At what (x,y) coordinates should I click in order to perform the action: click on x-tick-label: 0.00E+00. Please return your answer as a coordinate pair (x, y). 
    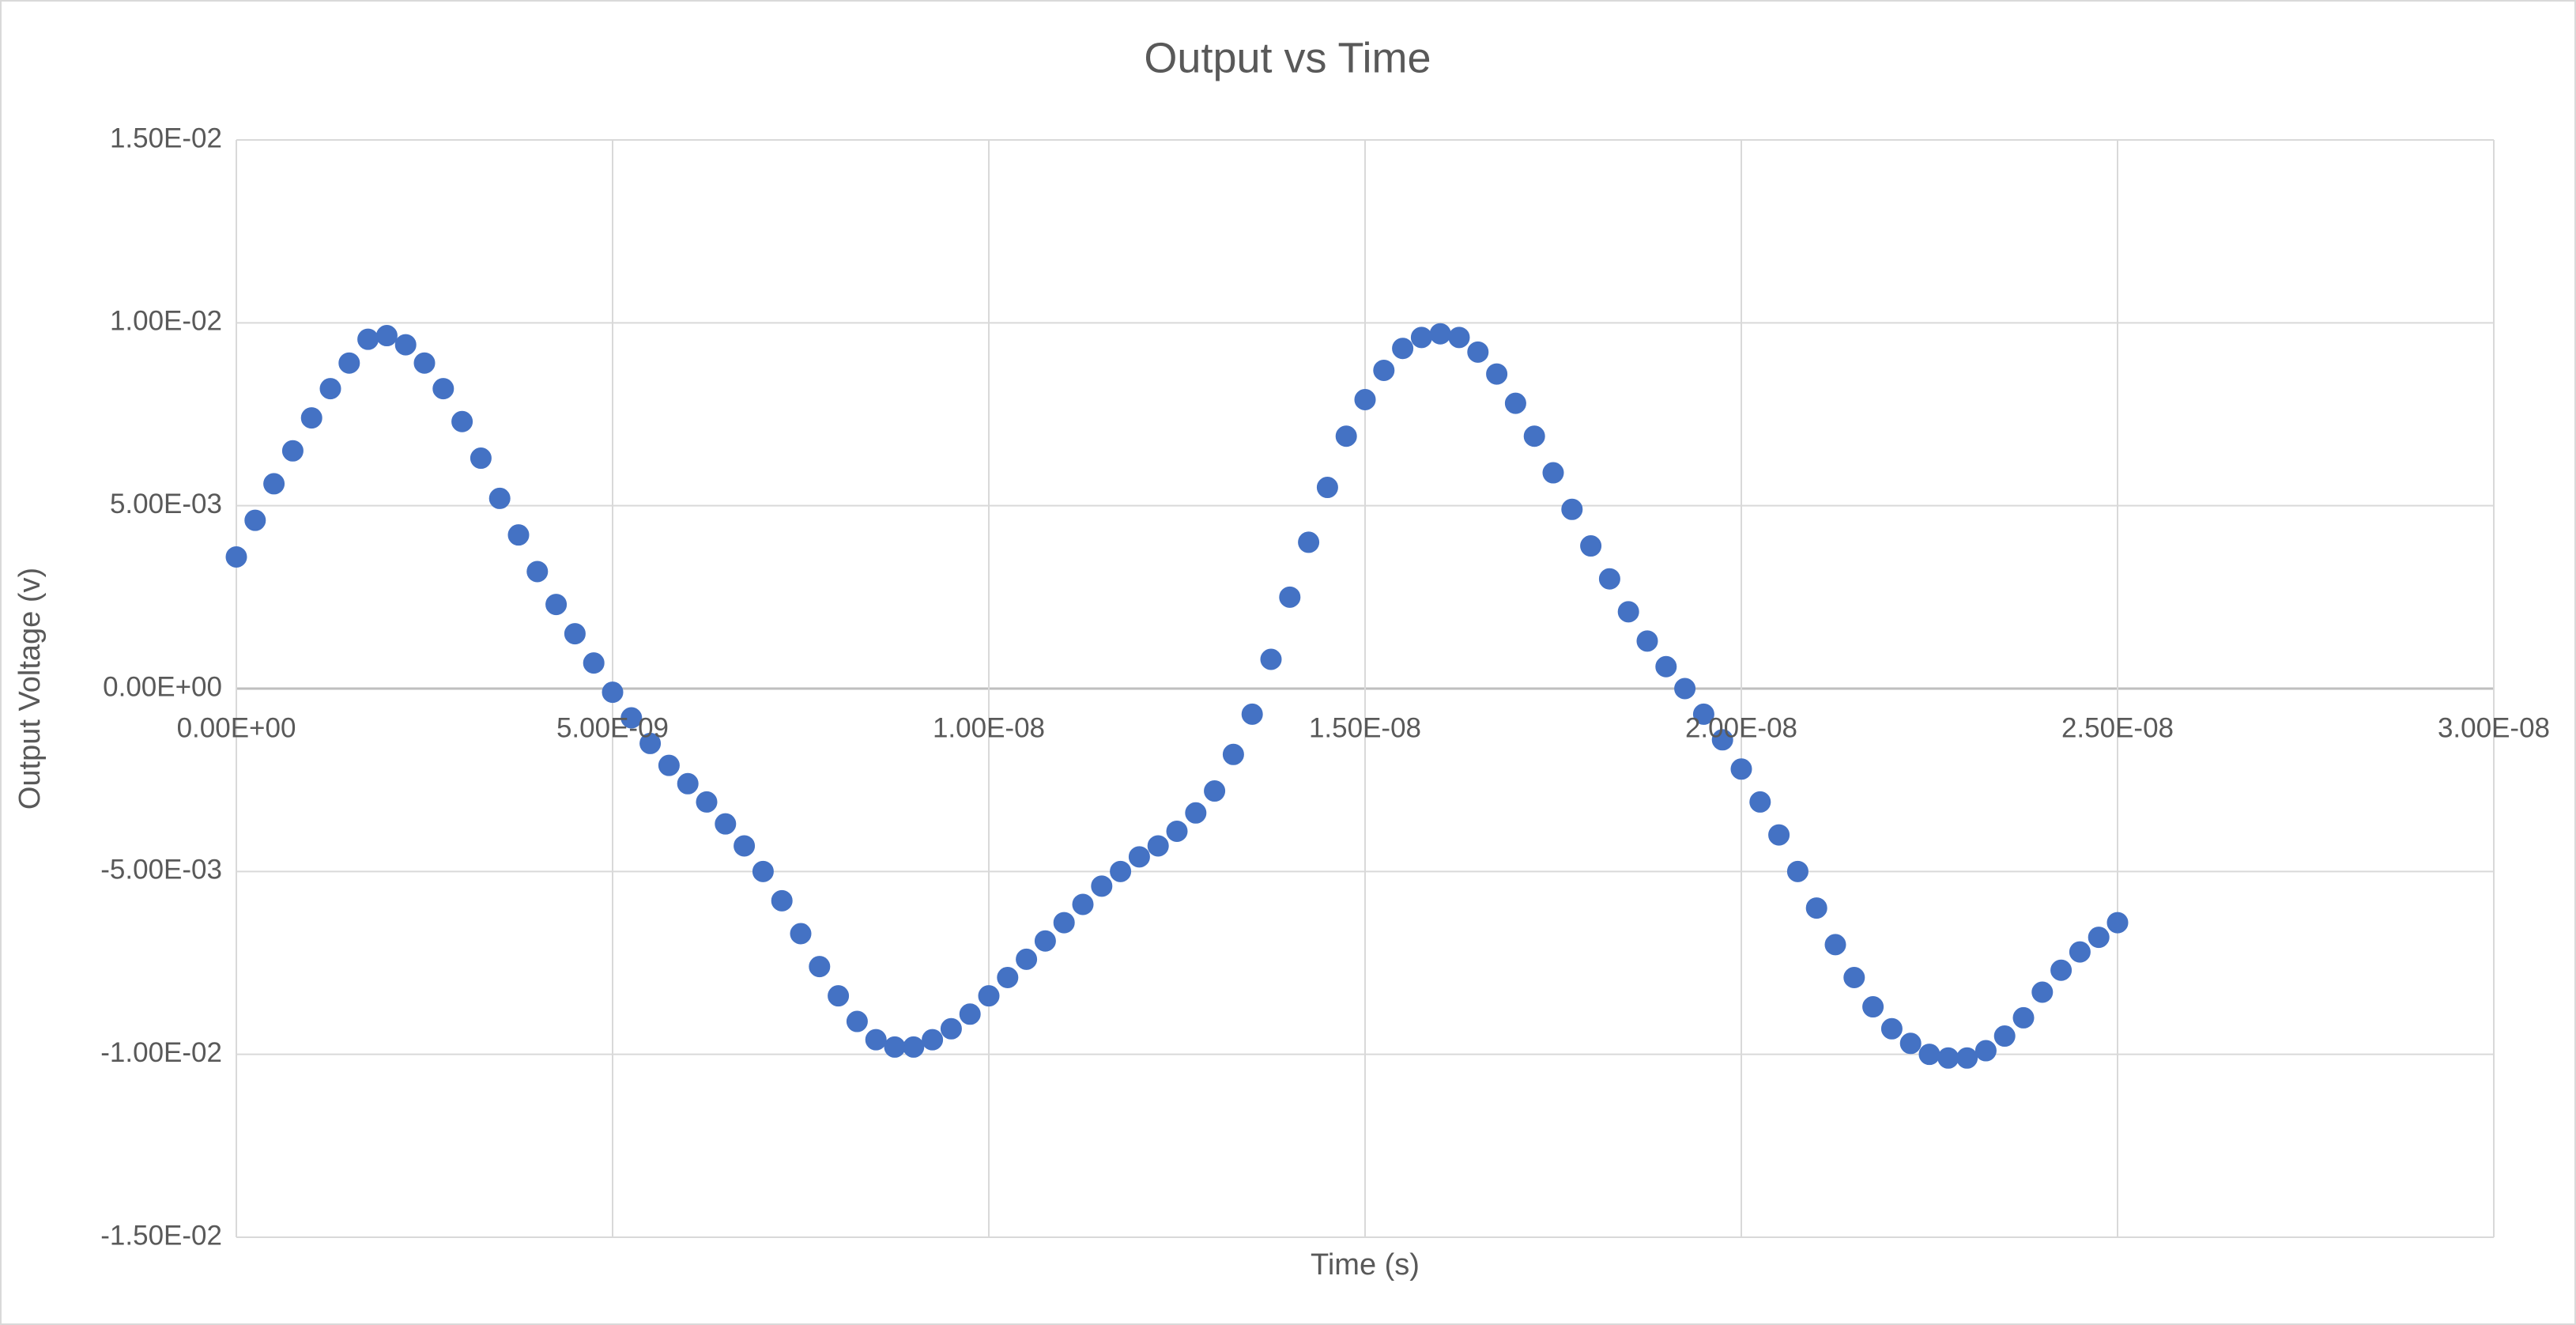
    Looking at the image, I should click on (236, 727).